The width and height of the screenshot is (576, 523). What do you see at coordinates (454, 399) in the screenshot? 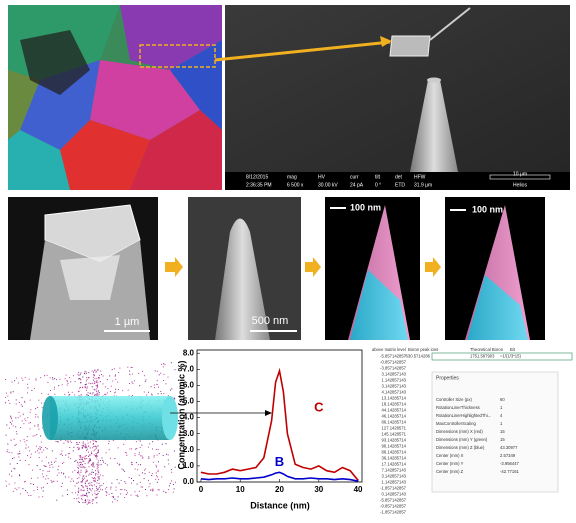
I see `property-name: Controller Size (px)` at bounding box center [454, 399].